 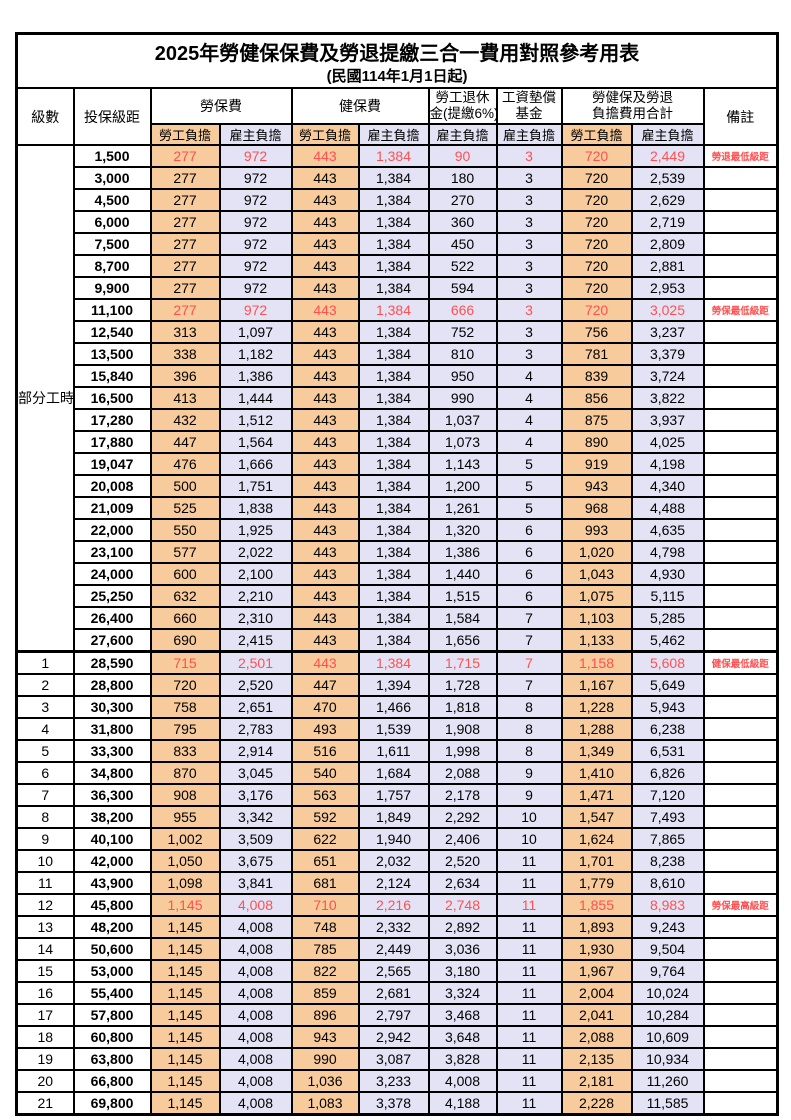 I want to click on bracket-cell: 45,800, so click(x=112, y=905).